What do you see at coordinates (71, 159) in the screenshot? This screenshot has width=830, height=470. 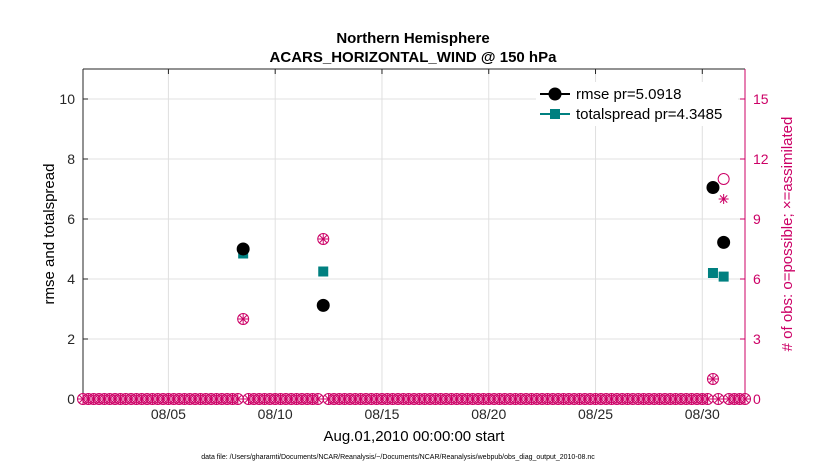 I see `y-tick-label: 8` at bounding box center [71, 159].